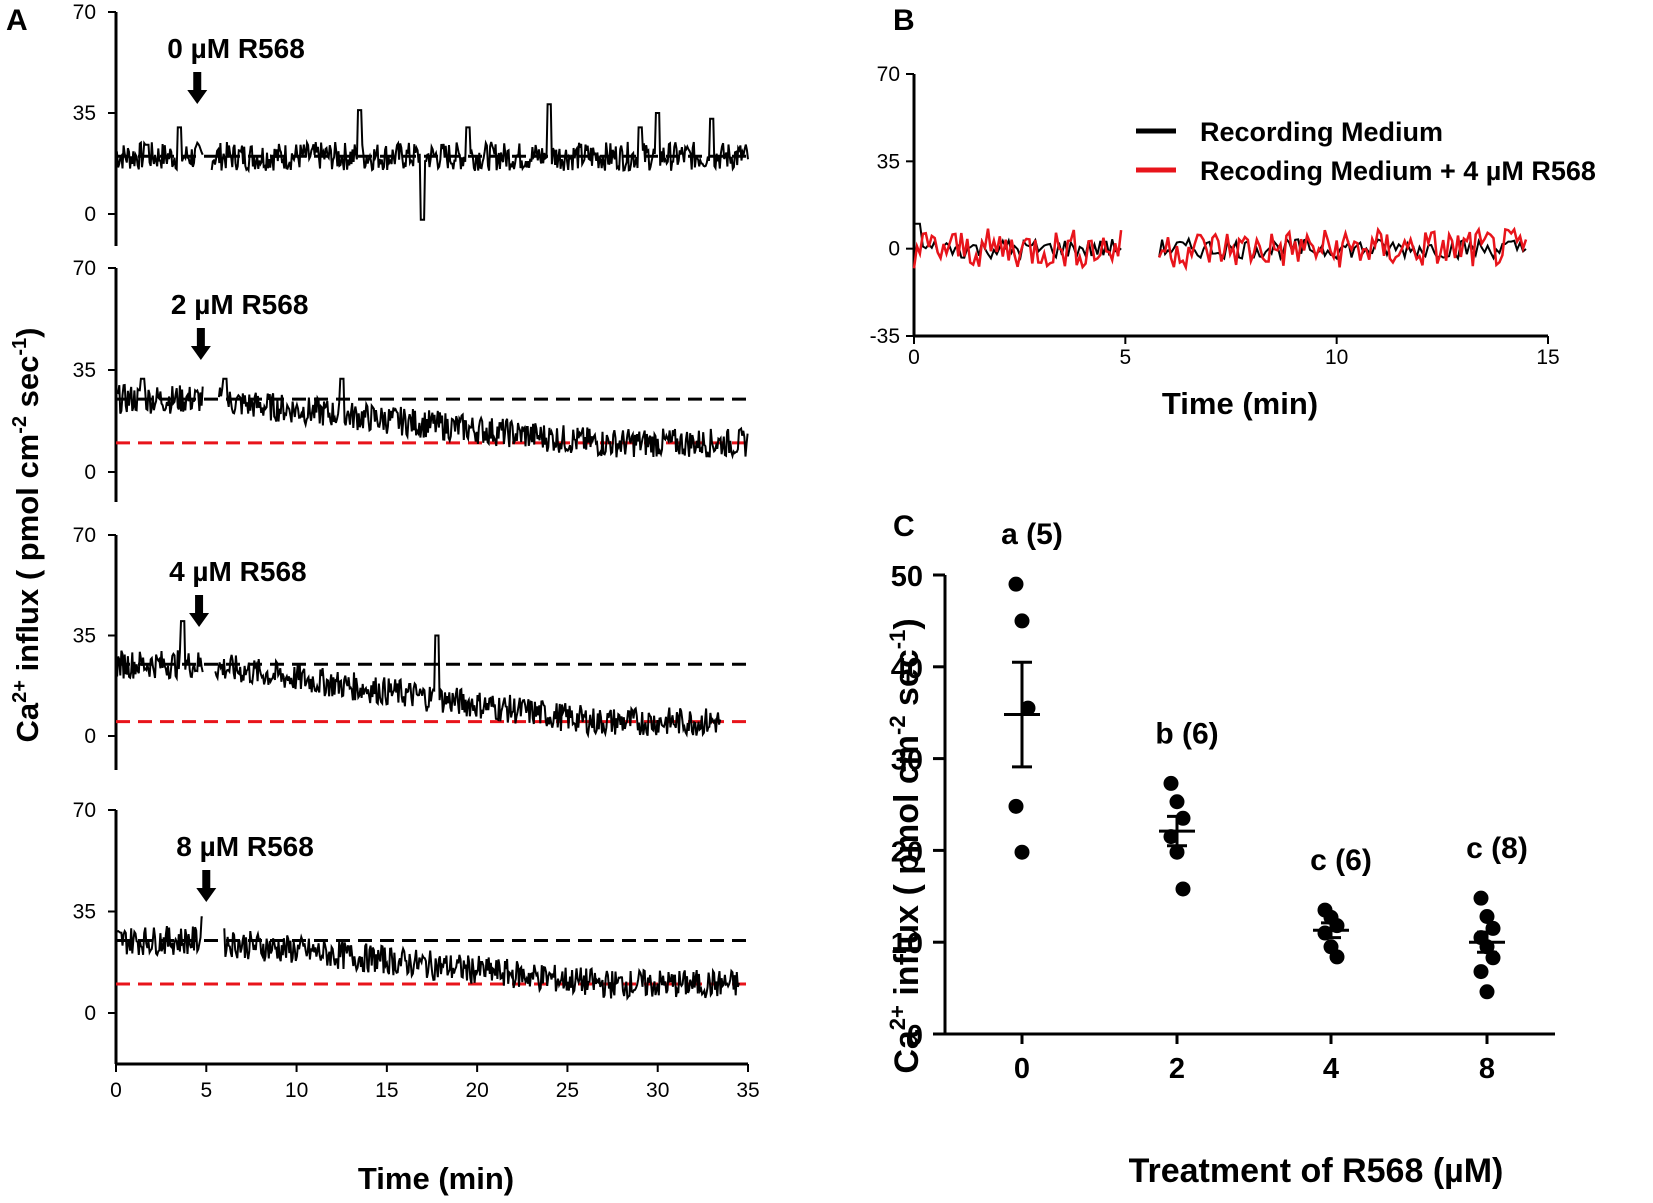 This screenshot has height=1203, width=1653. What do you see at coordinates (1187, 807) in the screenshot?
I see `group-1: b (6)` at bounding box center [1187, 807].